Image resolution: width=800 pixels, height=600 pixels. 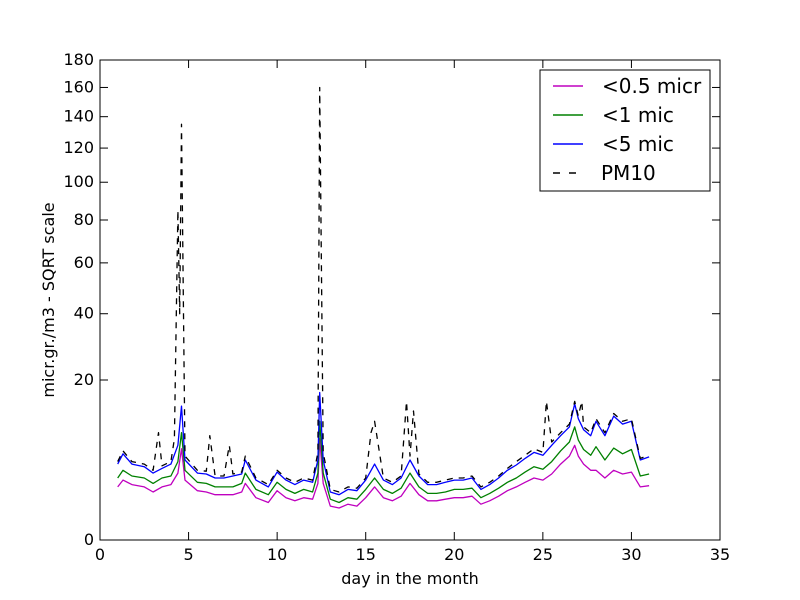 What do you see at coordinates (638, 115) in the screenshot?
I see `legend-label-1: <1 mic` at bounding box center [638, 115].